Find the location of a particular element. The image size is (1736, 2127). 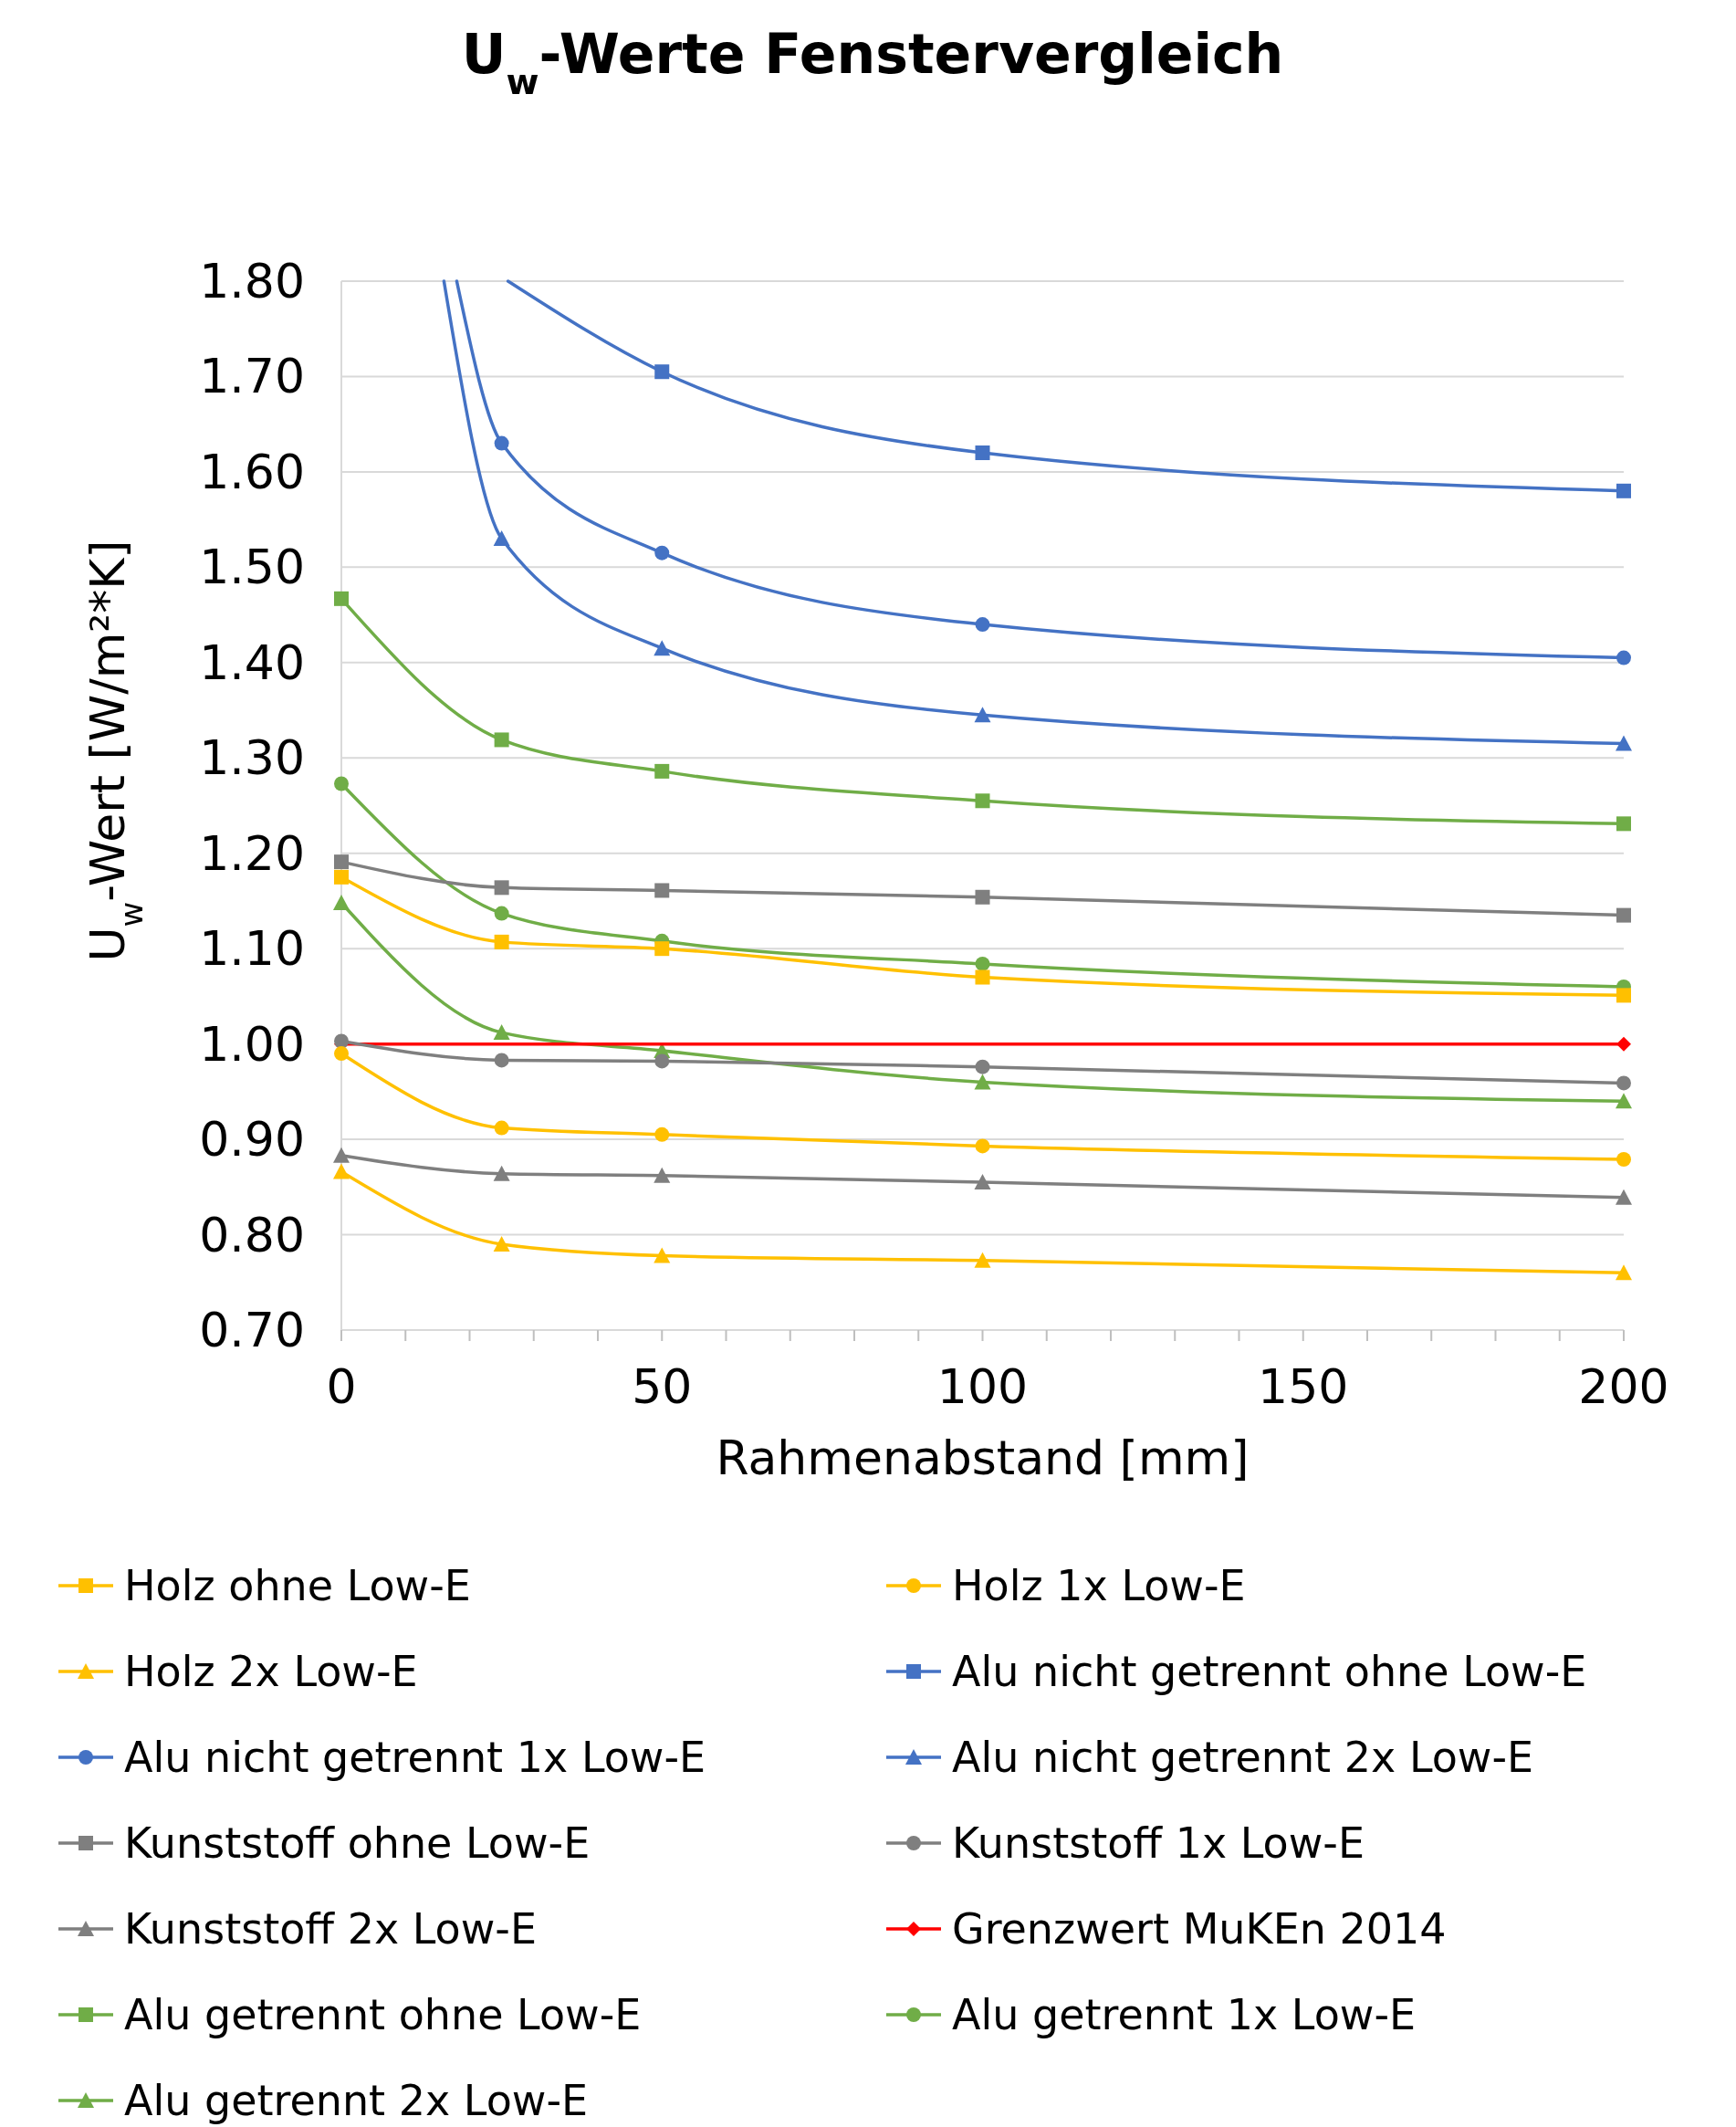

y-tick-label: 0.70 is located at coordinates (252, 1330).